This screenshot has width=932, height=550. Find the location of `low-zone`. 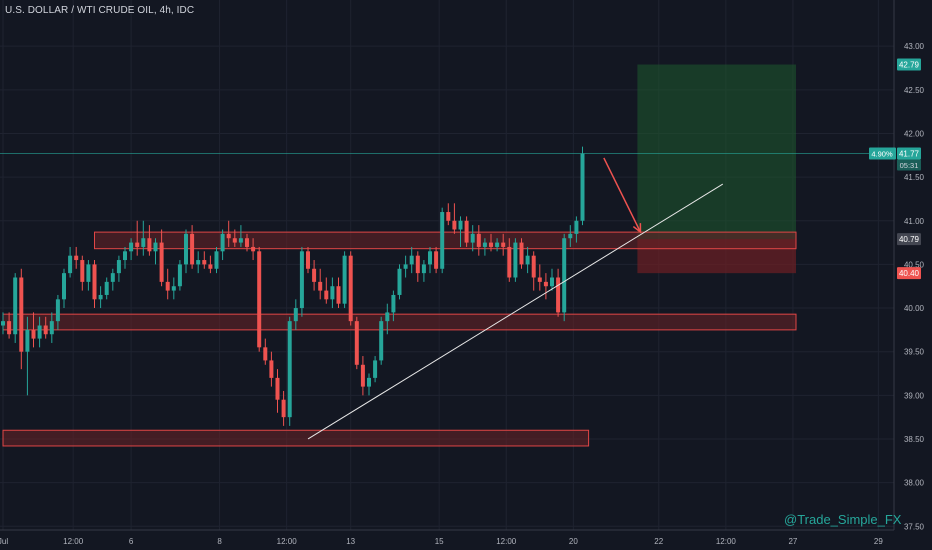

low-zone is located at coordinates (296, 438).